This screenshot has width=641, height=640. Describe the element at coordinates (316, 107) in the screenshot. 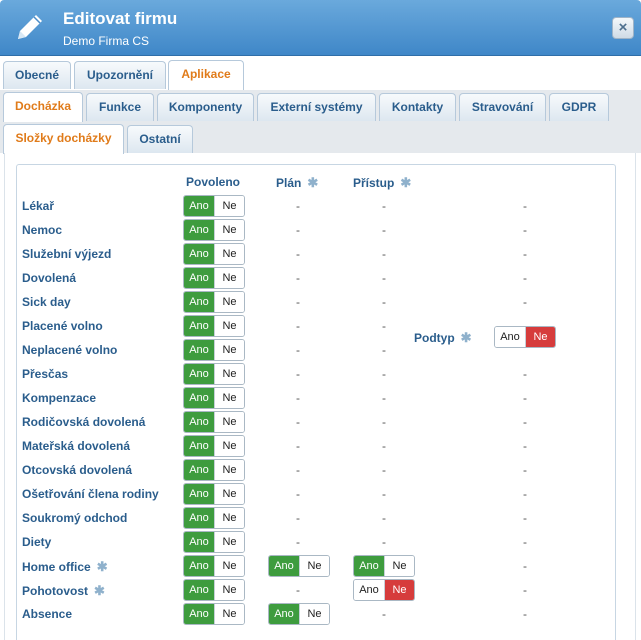

I see `tab-externi-systemy: Externí systémy` at that location.